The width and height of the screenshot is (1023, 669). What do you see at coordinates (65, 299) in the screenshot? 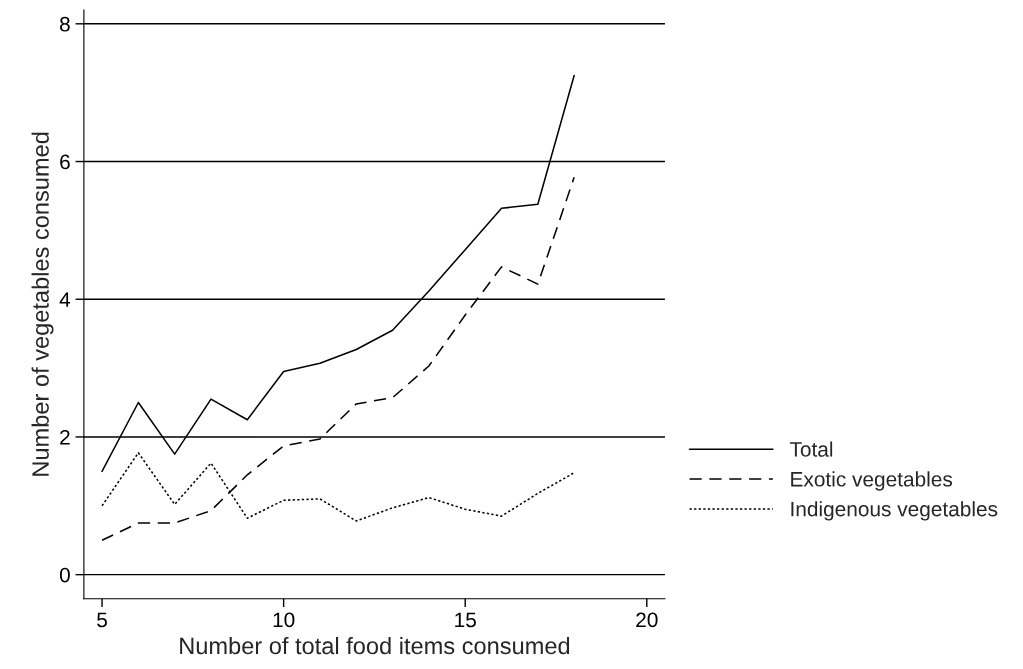
I see `y-tick-label: 4` at bounding box center [65, 299].